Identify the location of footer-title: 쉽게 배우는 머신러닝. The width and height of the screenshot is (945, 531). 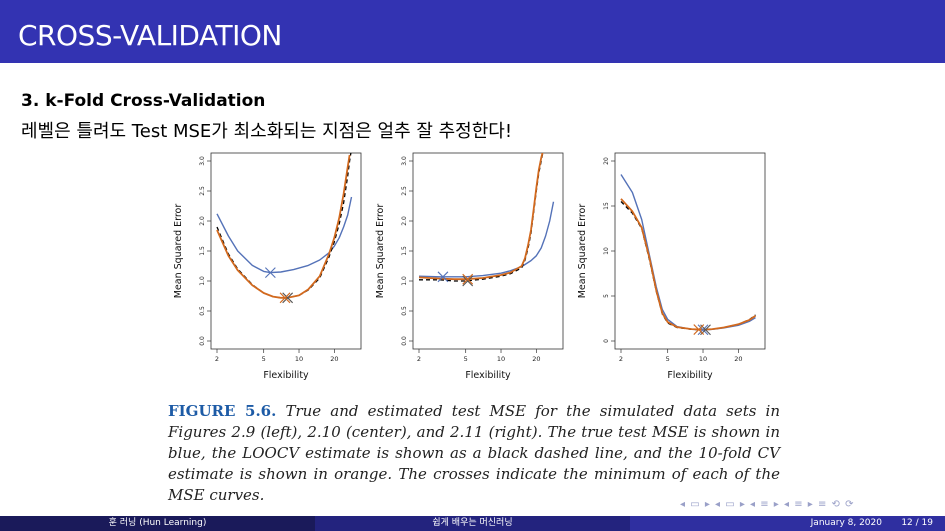
(472, 523).